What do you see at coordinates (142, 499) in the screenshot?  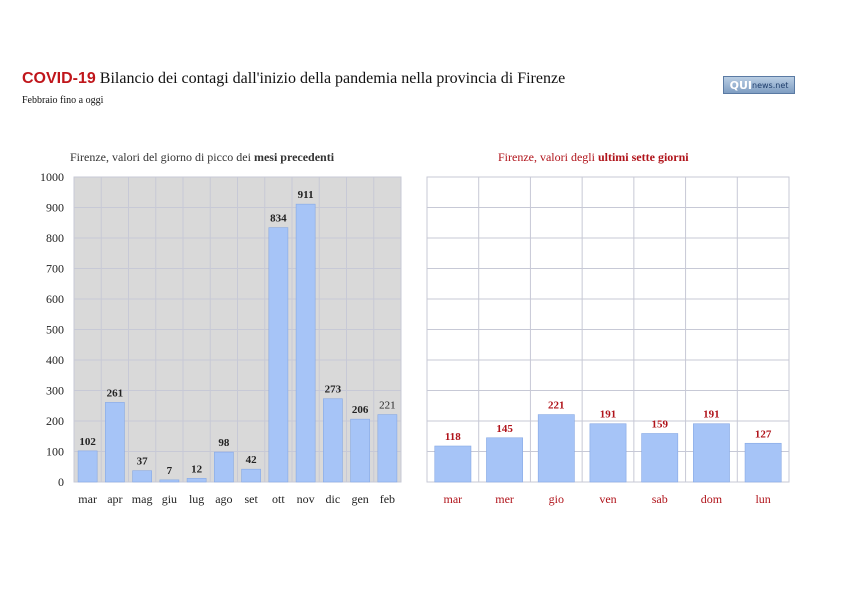 I see `left-xtick-mag: mag` at bounding box center [142, 499].